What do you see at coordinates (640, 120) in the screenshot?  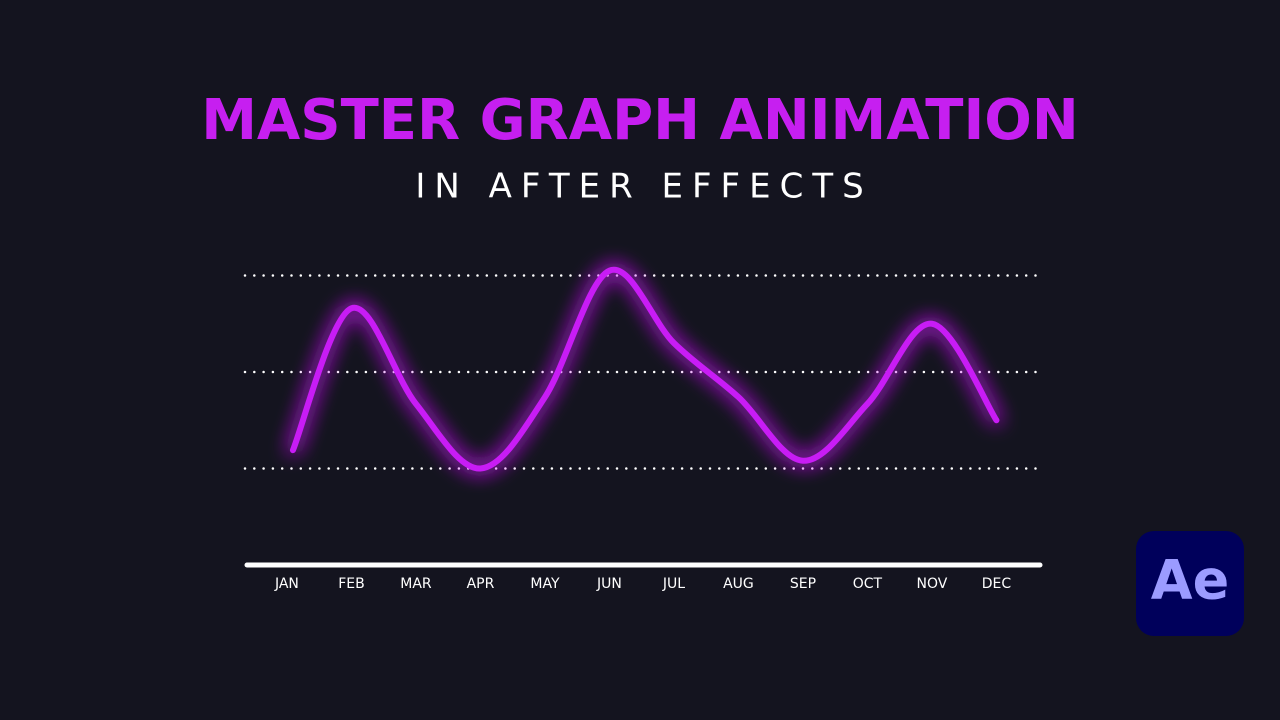 I see `chart-title: MASTER GRAPH ANIMATION` at bounding box center [640, 120].